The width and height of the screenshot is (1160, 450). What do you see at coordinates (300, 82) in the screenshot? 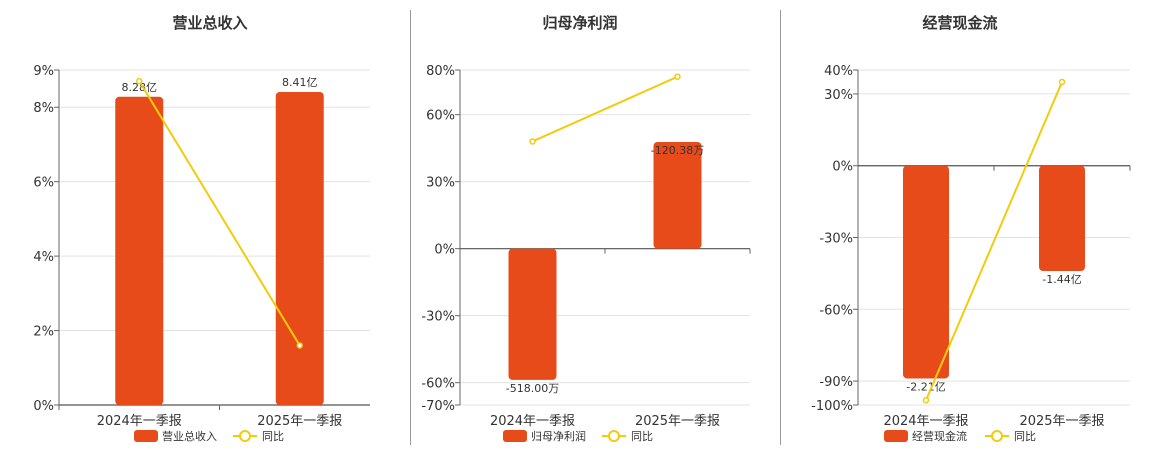
I see `bar-data-label: 8.41亿` at bounding box center [300, 82].